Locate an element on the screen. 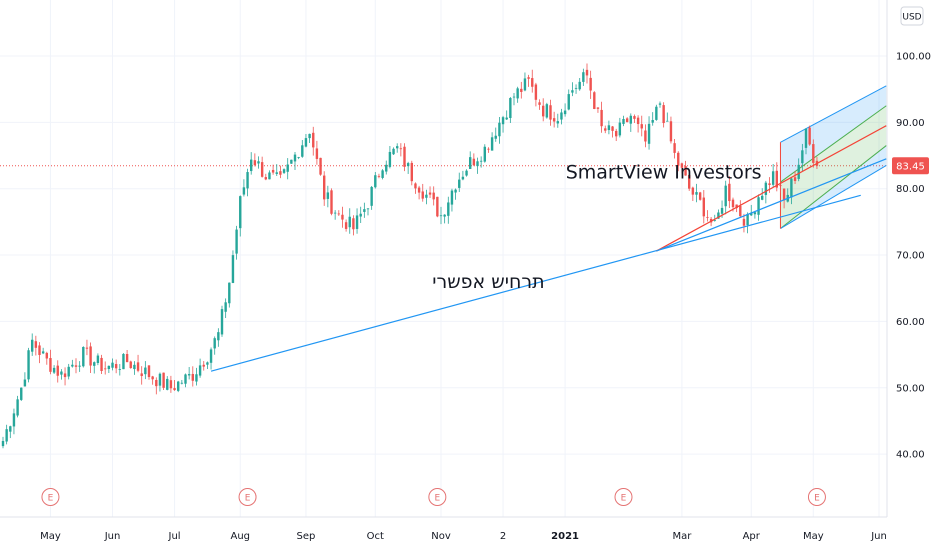 The height and width of the screenshot is (550, 932). currency-button: USD is located at coordinates (912, 16).